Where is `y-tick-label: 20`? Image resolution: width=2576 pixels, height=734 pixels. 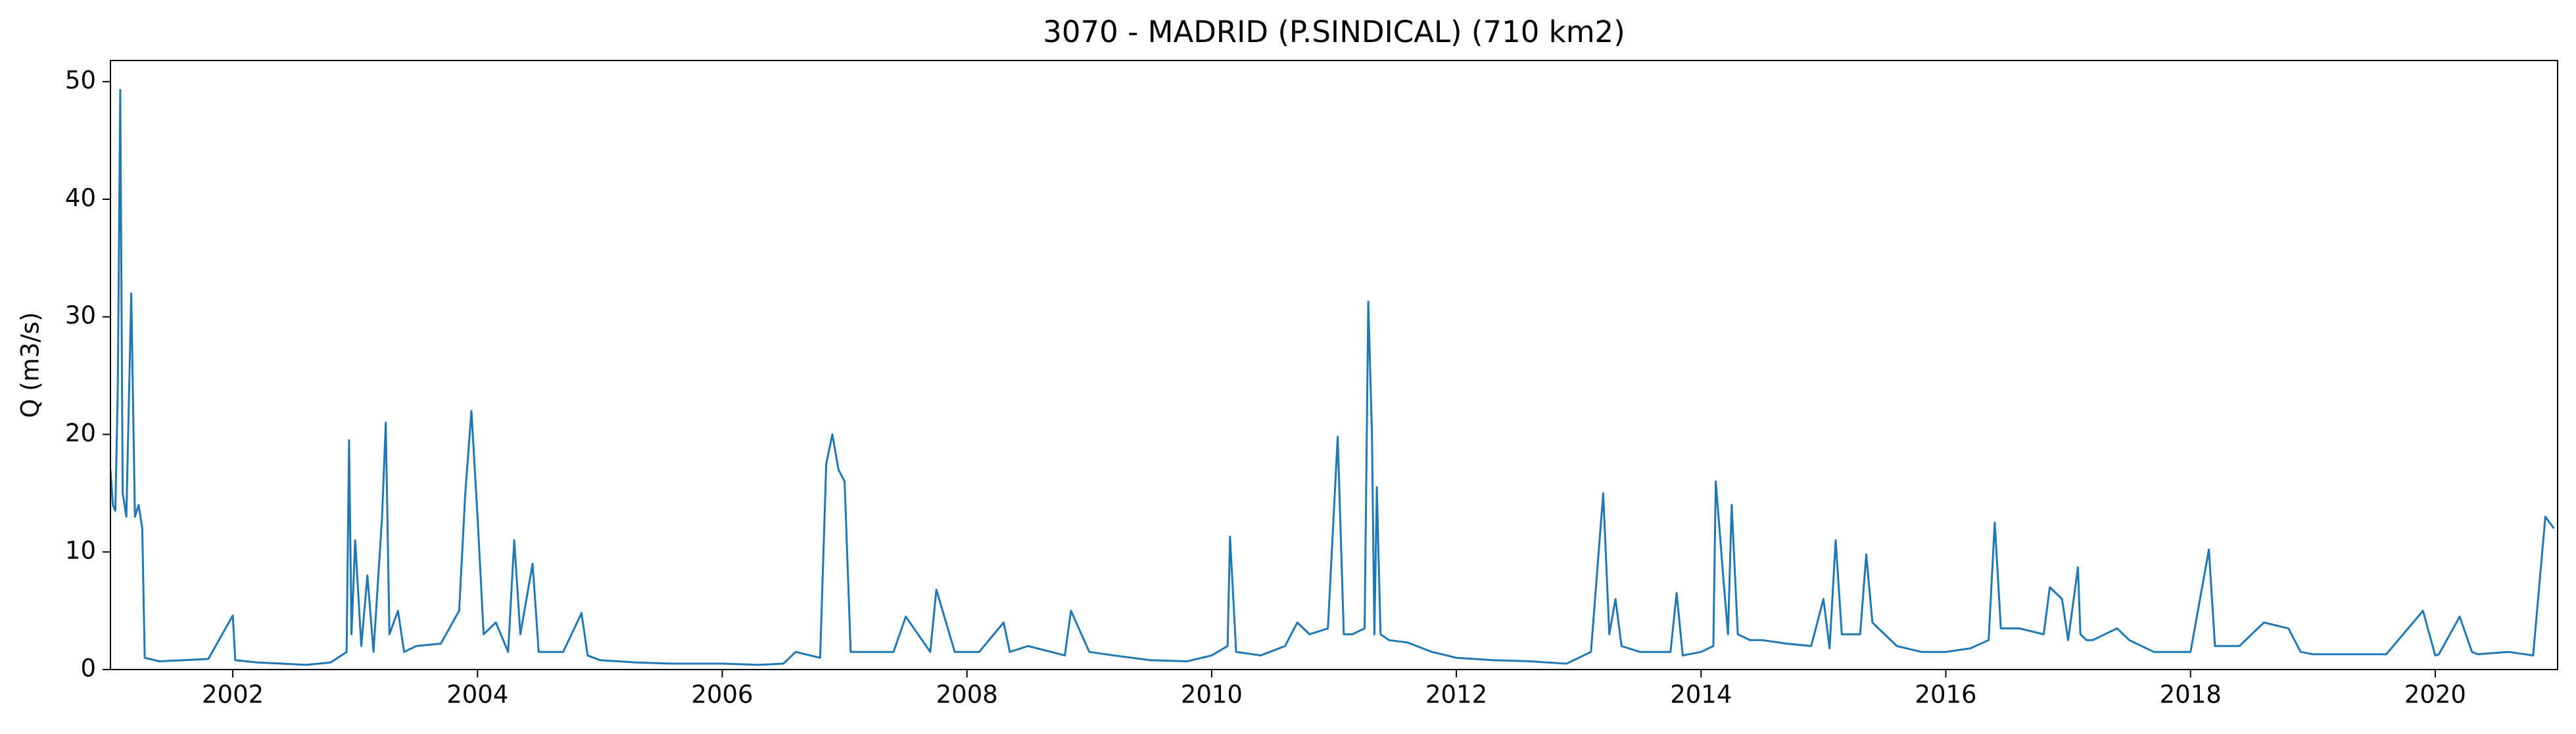
y-tick-label: 20 is located at coordinates (81, 433).